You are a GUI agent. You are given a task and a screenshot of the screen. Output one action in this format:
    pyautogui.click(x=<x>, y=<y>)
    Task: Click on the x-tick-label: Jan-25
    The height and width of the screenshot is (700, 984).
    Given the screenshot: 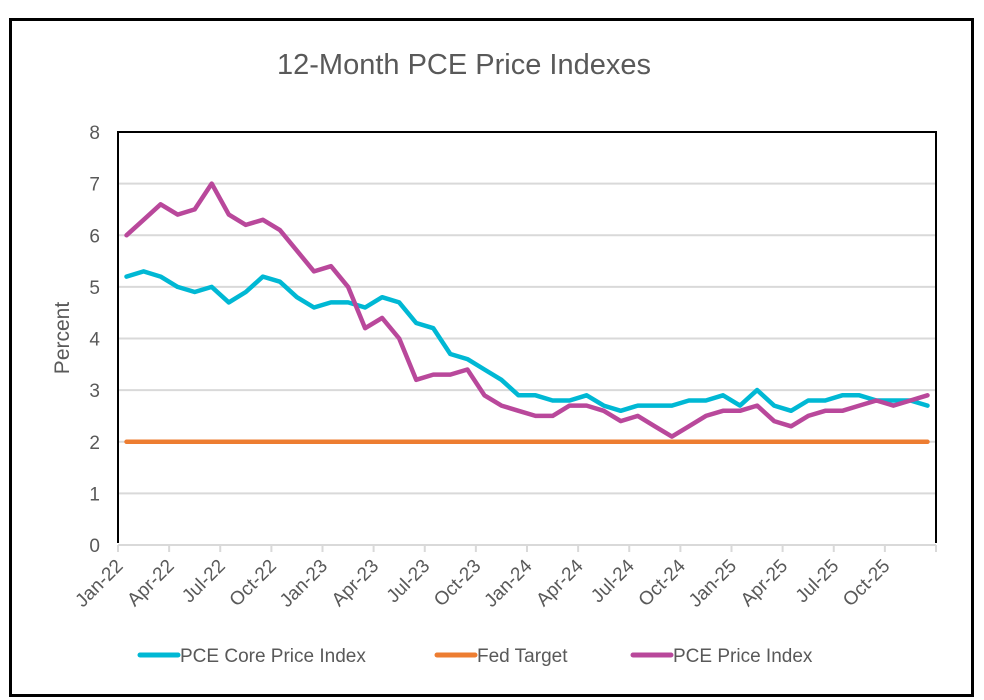 What is the action you would take?
    pyautogui.click(x=713, y=584)
    